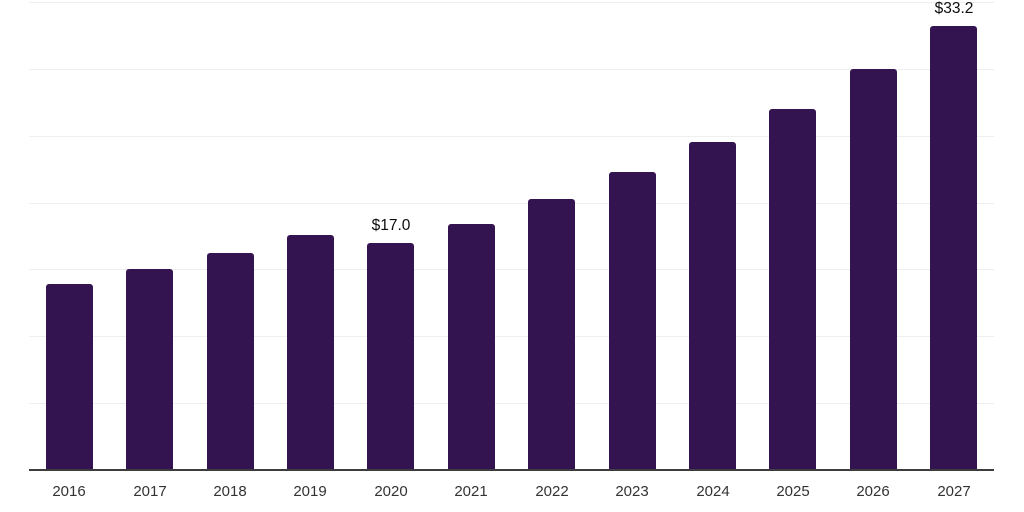 The image size is (1024, 512). Describe the element at coordinates (551, 334) in the screenshot. I see `bar-2022` at that location.